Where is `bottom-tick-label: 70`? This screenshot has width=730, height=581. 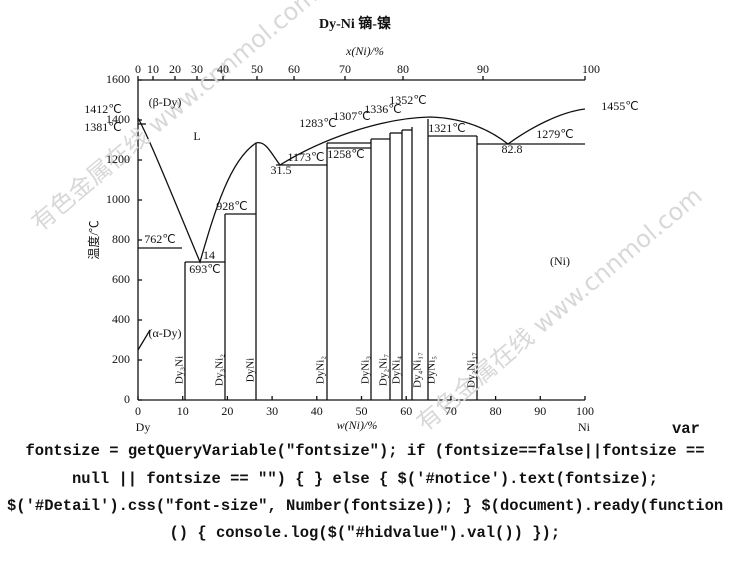 bottom-tick-label: 70 is located at coordinates (451, 411).